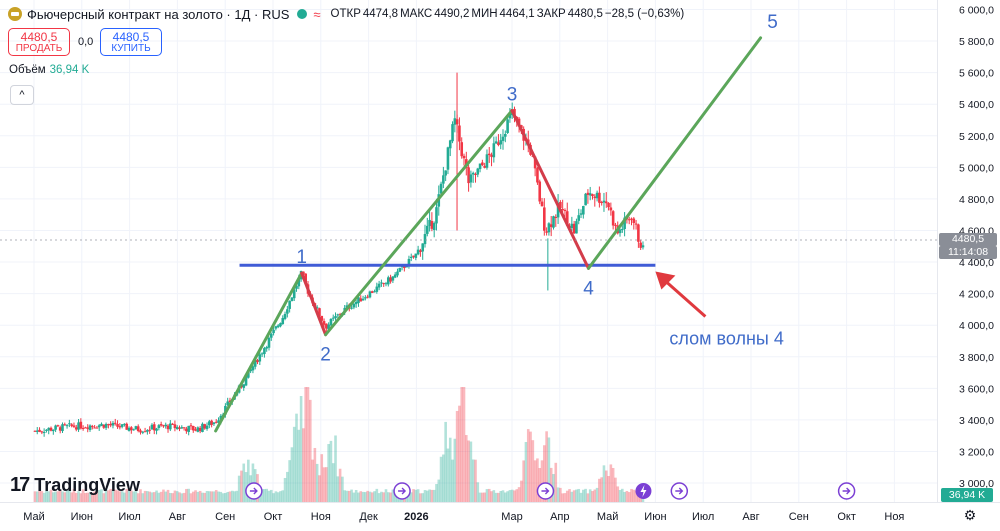 The image size is (1000, 531). I want to click on collapse-legend-button: ^, so click(22, 95).